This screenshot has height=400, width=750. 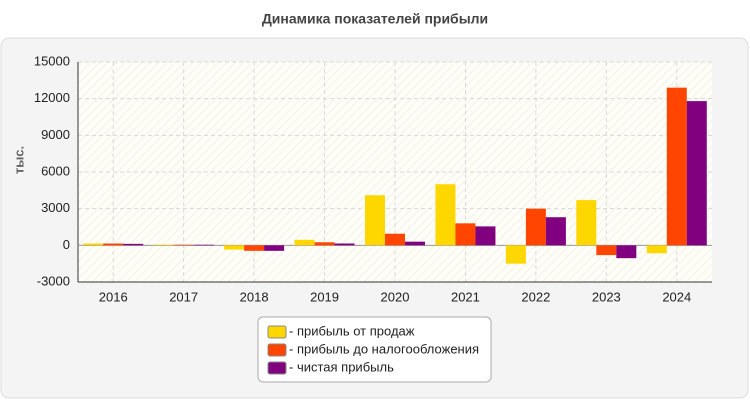 I want to click on y-axis-label: тыс., so click(x=18, y=160).